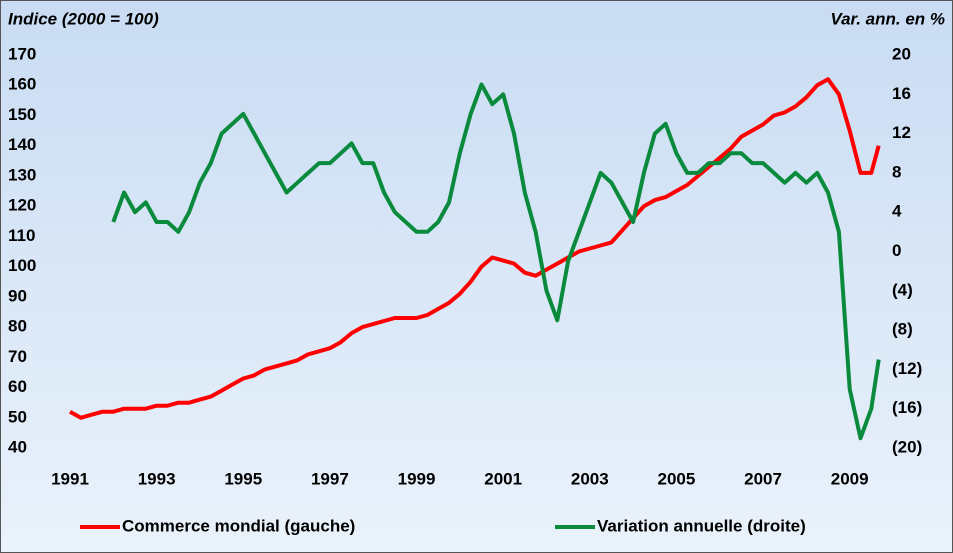  What do you see at coordinates (22, 174) in the screenshot?
I see `y-tick-label: 130` at bounding box center [22, 174].